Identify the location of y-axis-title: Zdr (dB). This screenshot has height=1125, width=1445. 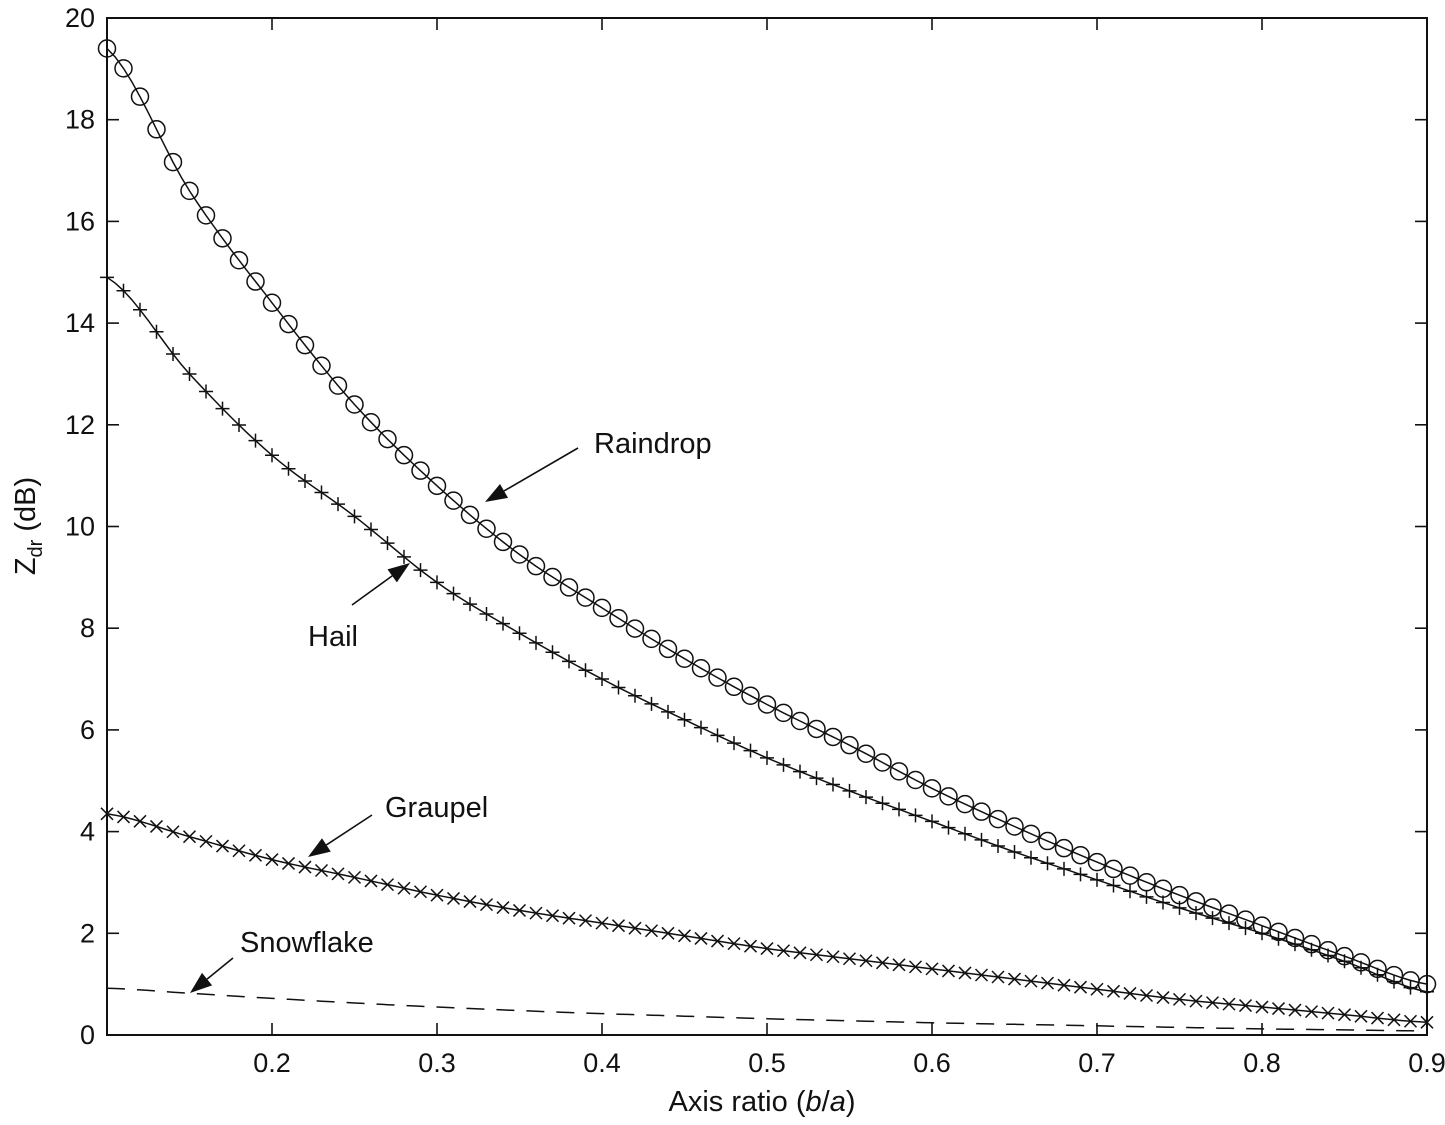
(28, 526).